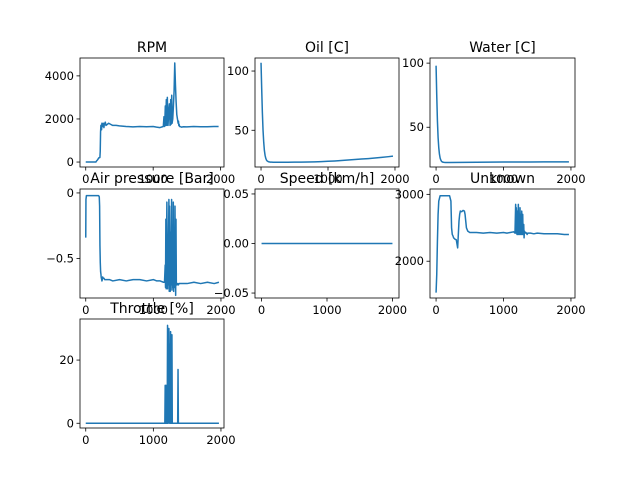  What do you see at coordinates (236, 194) in the screenshot?
I see `y-tick-label: 0.05` at bounding box center [236, 194].